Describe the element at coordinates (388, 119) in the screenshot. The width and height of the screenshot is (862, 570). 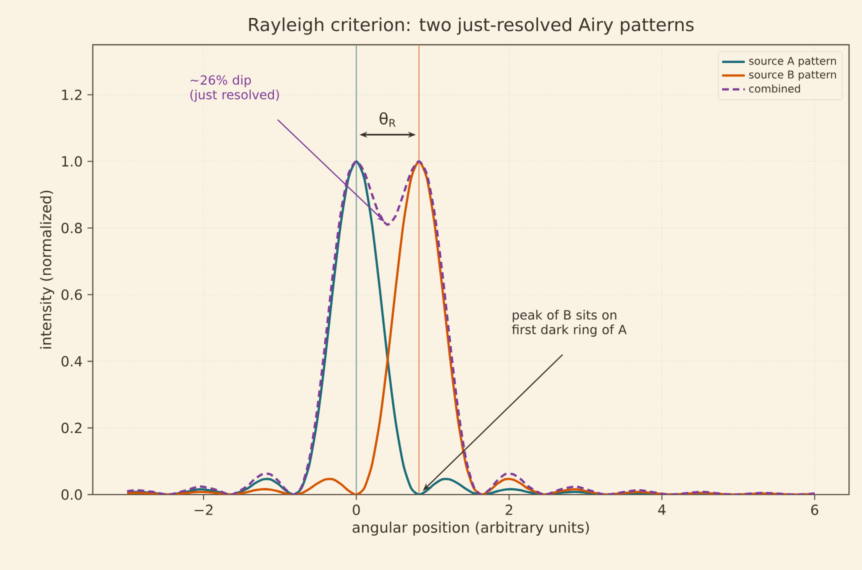
I see `annotation: θ$_{R}$` at that location.